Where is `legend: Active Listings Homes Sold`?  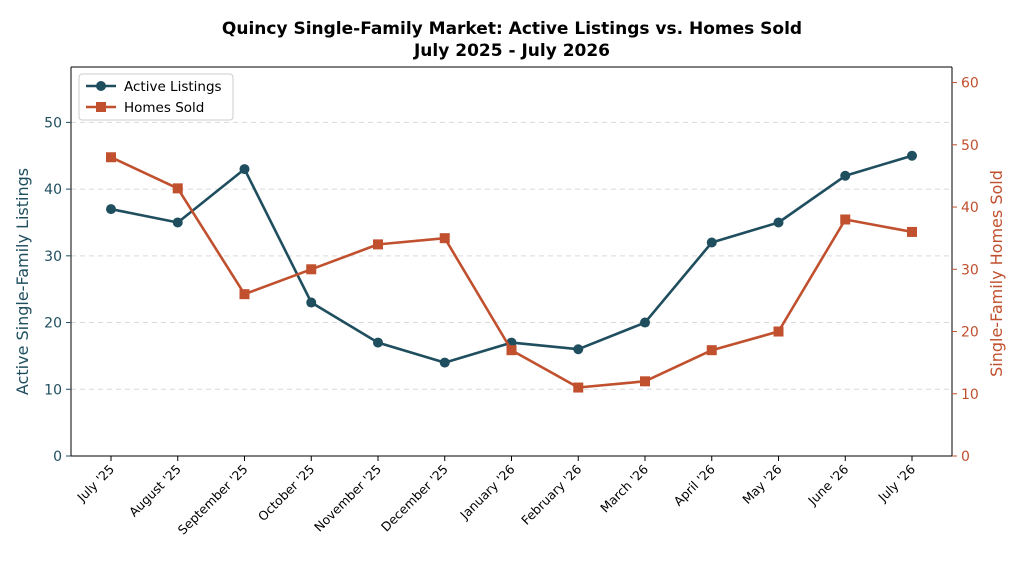
legend: Active Listings Homes Sold is located at coordinates (156, 97).